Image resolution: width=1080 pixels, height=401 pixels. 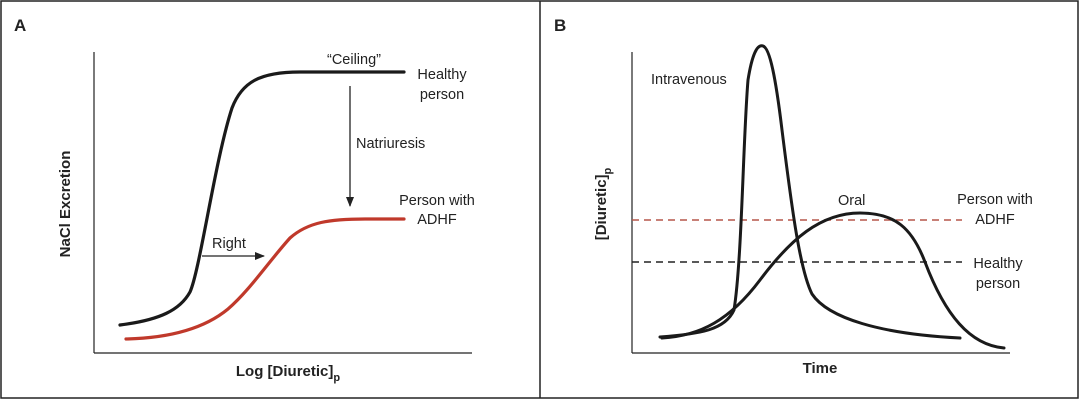 What do you see at coordinates (998, 264) in the screenshot?
I see `panel-b-healthy-label-line1: Healthy` at bounding box center [998, 264].